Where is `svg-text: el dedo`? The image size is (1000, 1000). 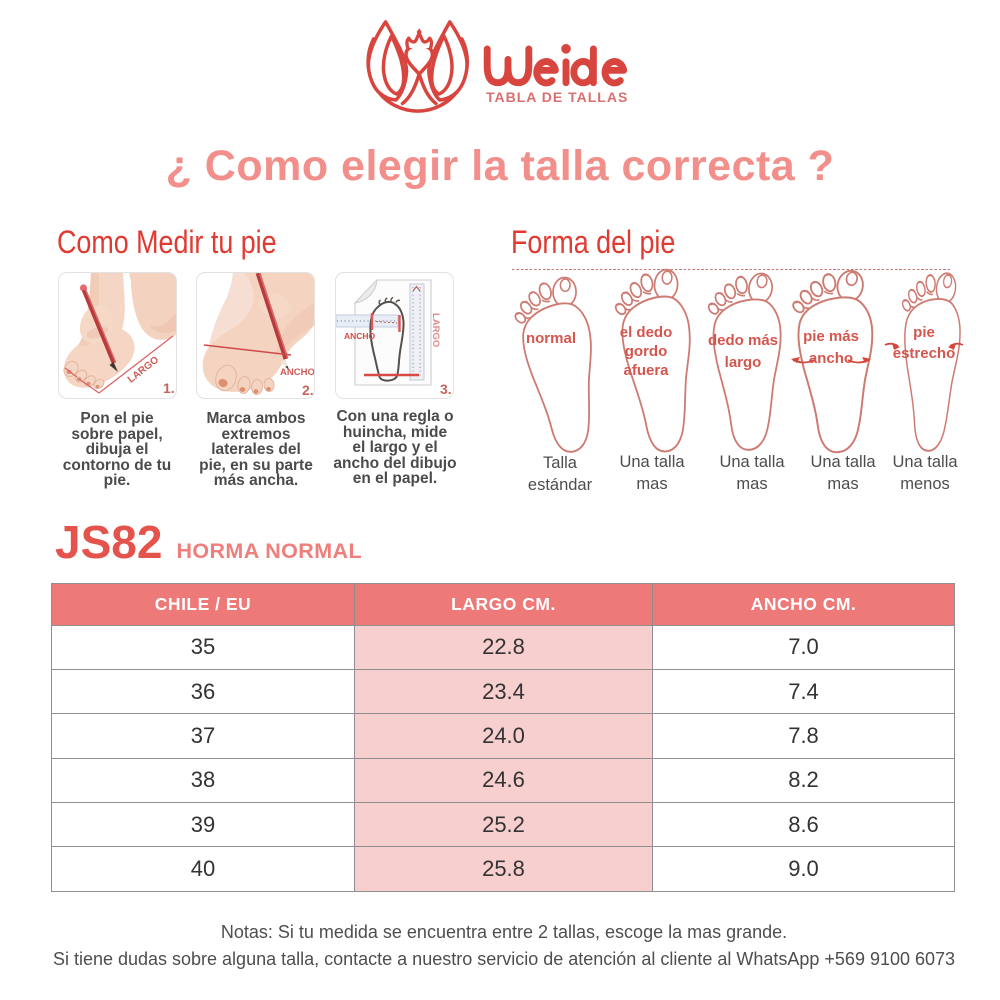 svg-text: el dedo is located at coordinates (646, 332).